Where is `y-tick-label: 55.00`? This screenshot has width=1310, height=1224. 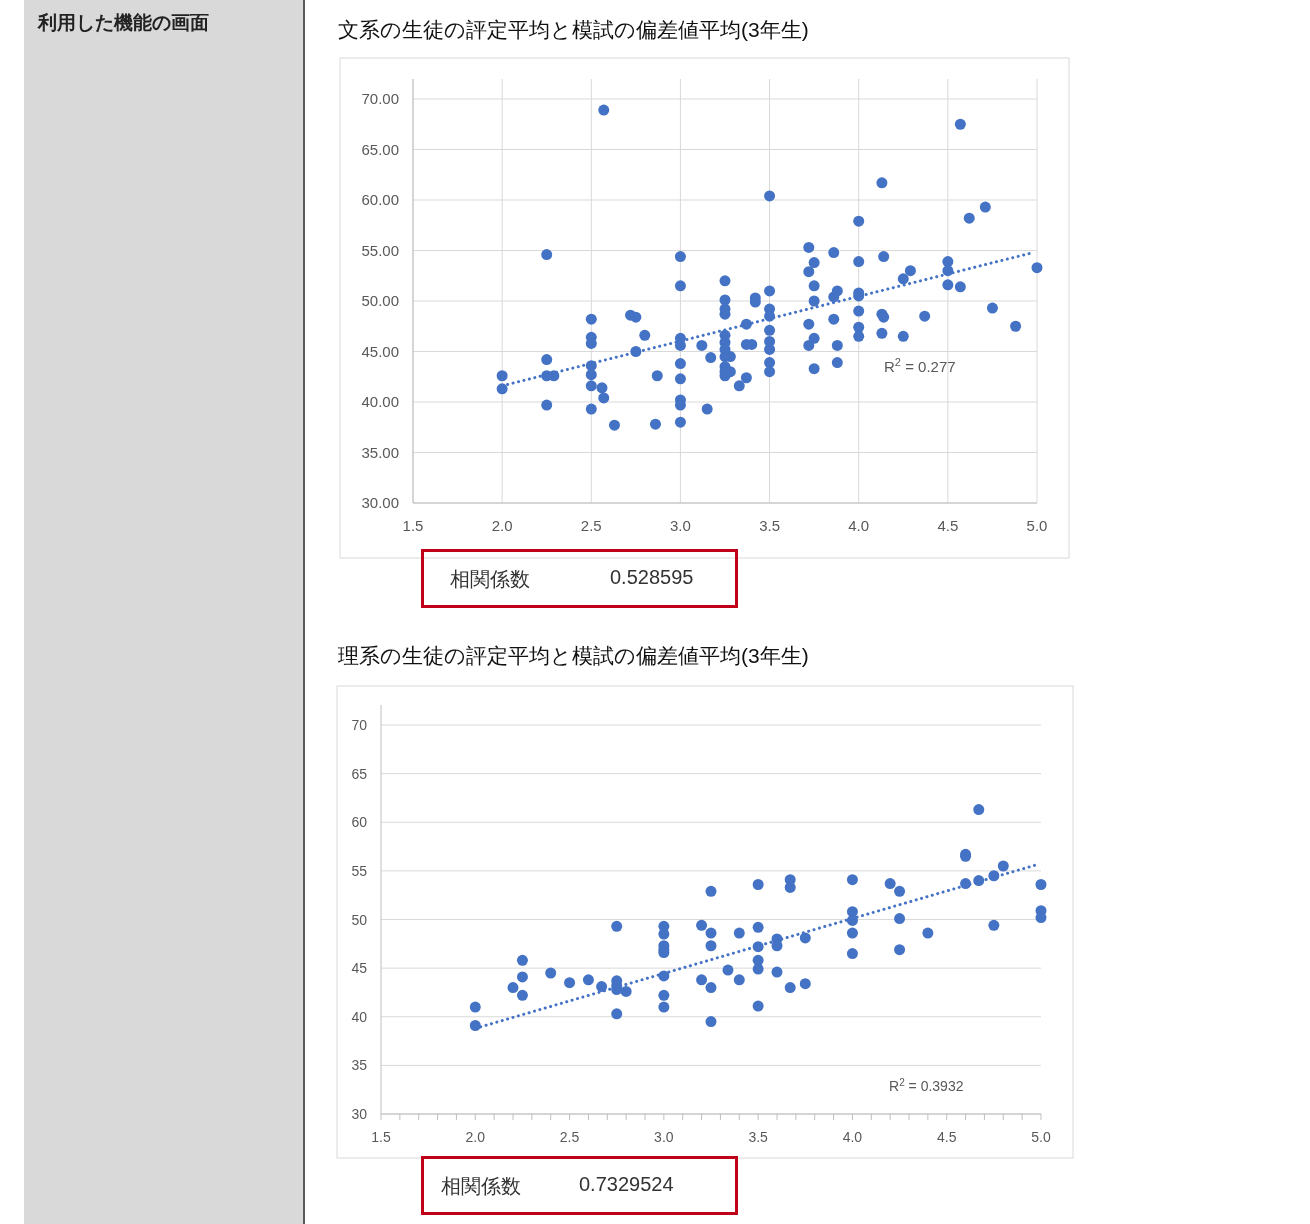 y-tick-label: 55.00 is located at coordinates (380, 250).